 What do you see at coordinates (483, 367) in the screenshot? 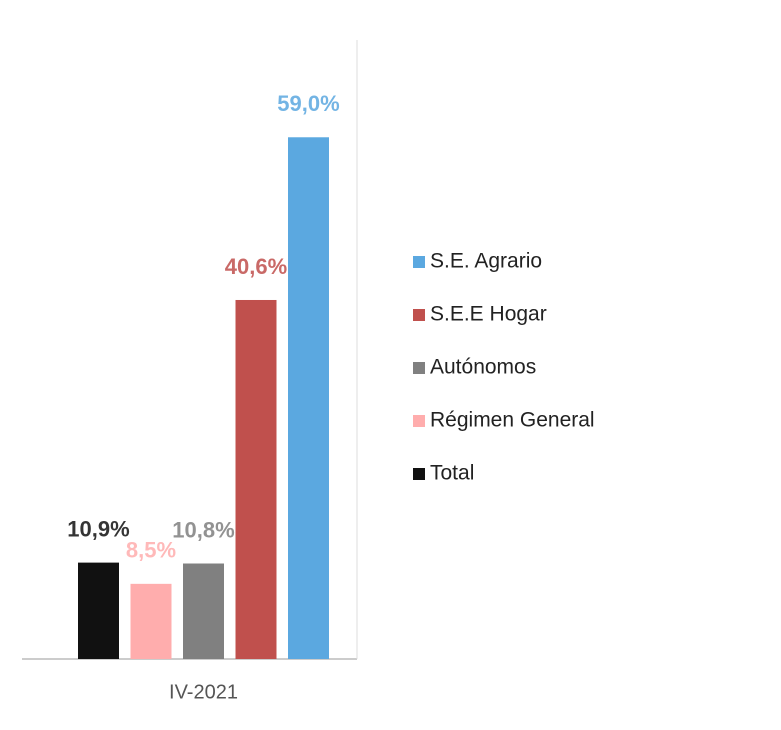
I see `legend-label: Autónomos` at bounding box center [483, 367].